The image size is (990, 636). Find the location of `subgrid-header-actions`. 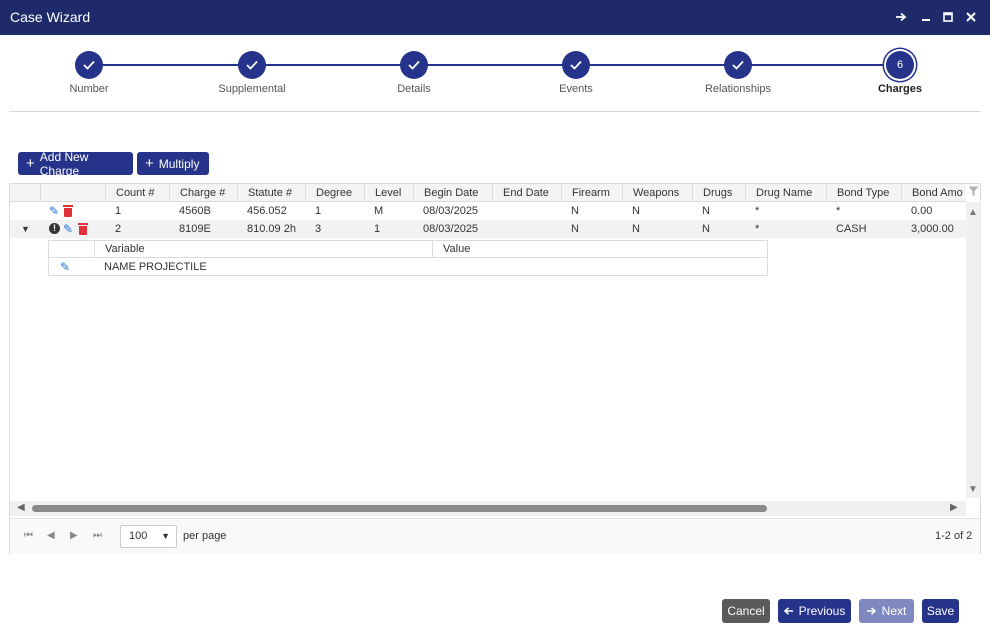

subgrid-header-actions is located at coordinates (71, 249).